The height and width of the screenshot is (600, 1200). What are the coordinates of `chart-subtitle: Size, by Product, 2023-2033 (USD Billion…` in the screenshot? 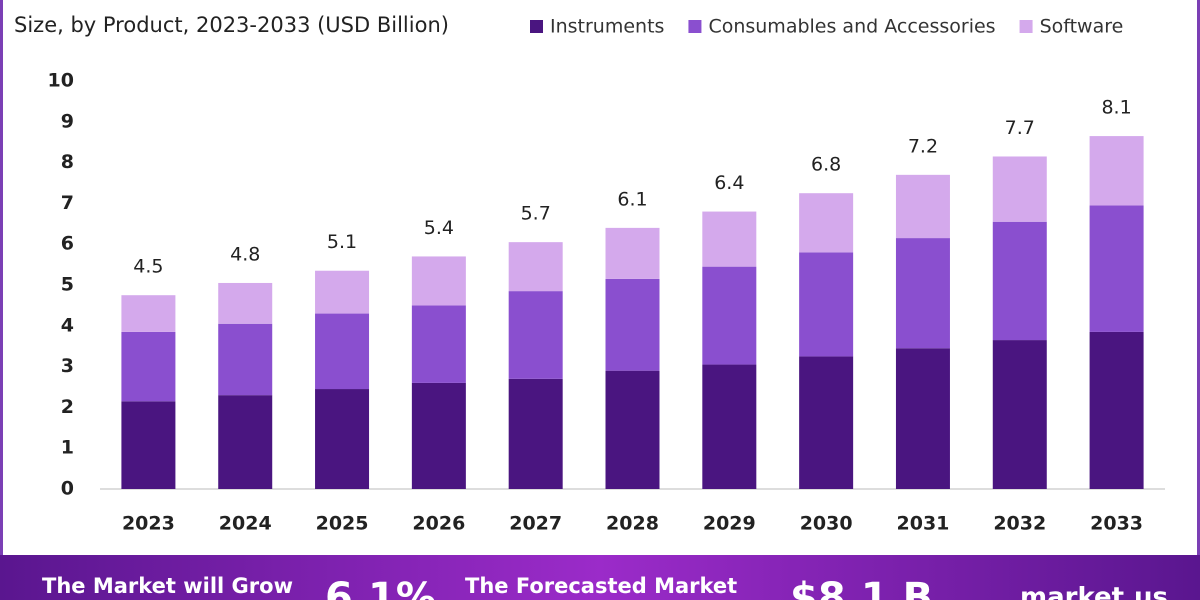 It's located at (231, 25).